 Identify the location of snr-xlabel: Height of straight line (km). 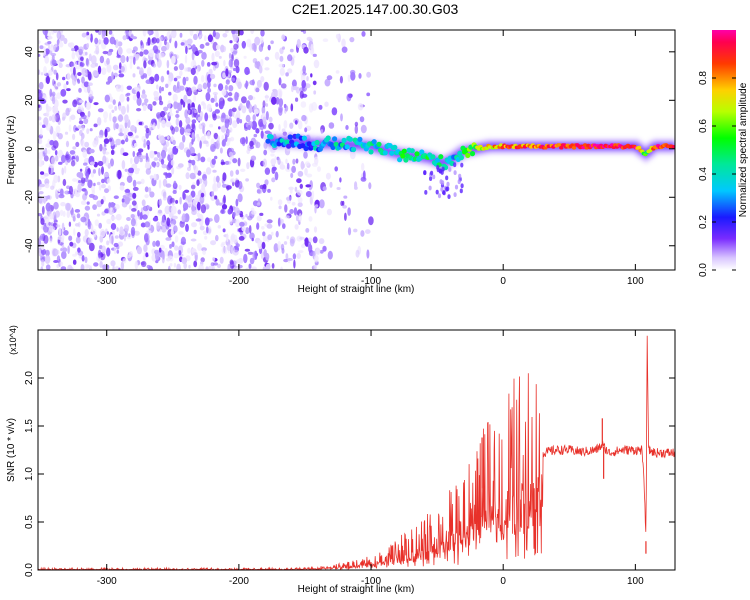
(356, 589).